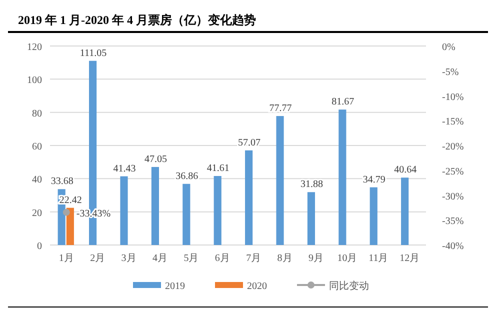 The height and width of the screenshot is (335, 496). I want to click on data-label: 111.05, so click(93, 53).